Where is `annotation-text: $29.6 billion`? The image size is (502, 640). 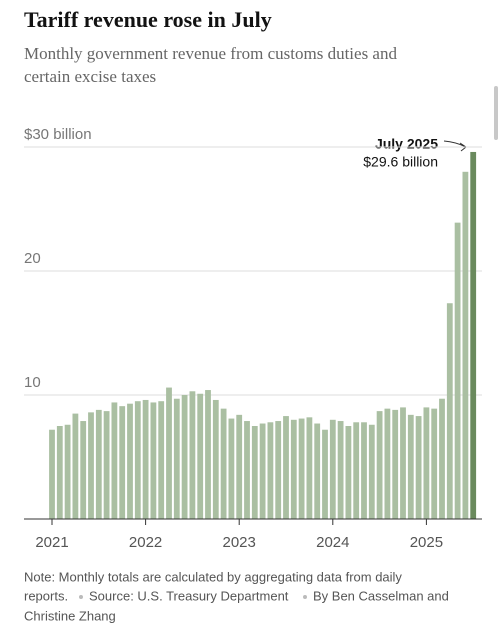 annotation-text: $29.6 billion is located at coordinates (400, 162).